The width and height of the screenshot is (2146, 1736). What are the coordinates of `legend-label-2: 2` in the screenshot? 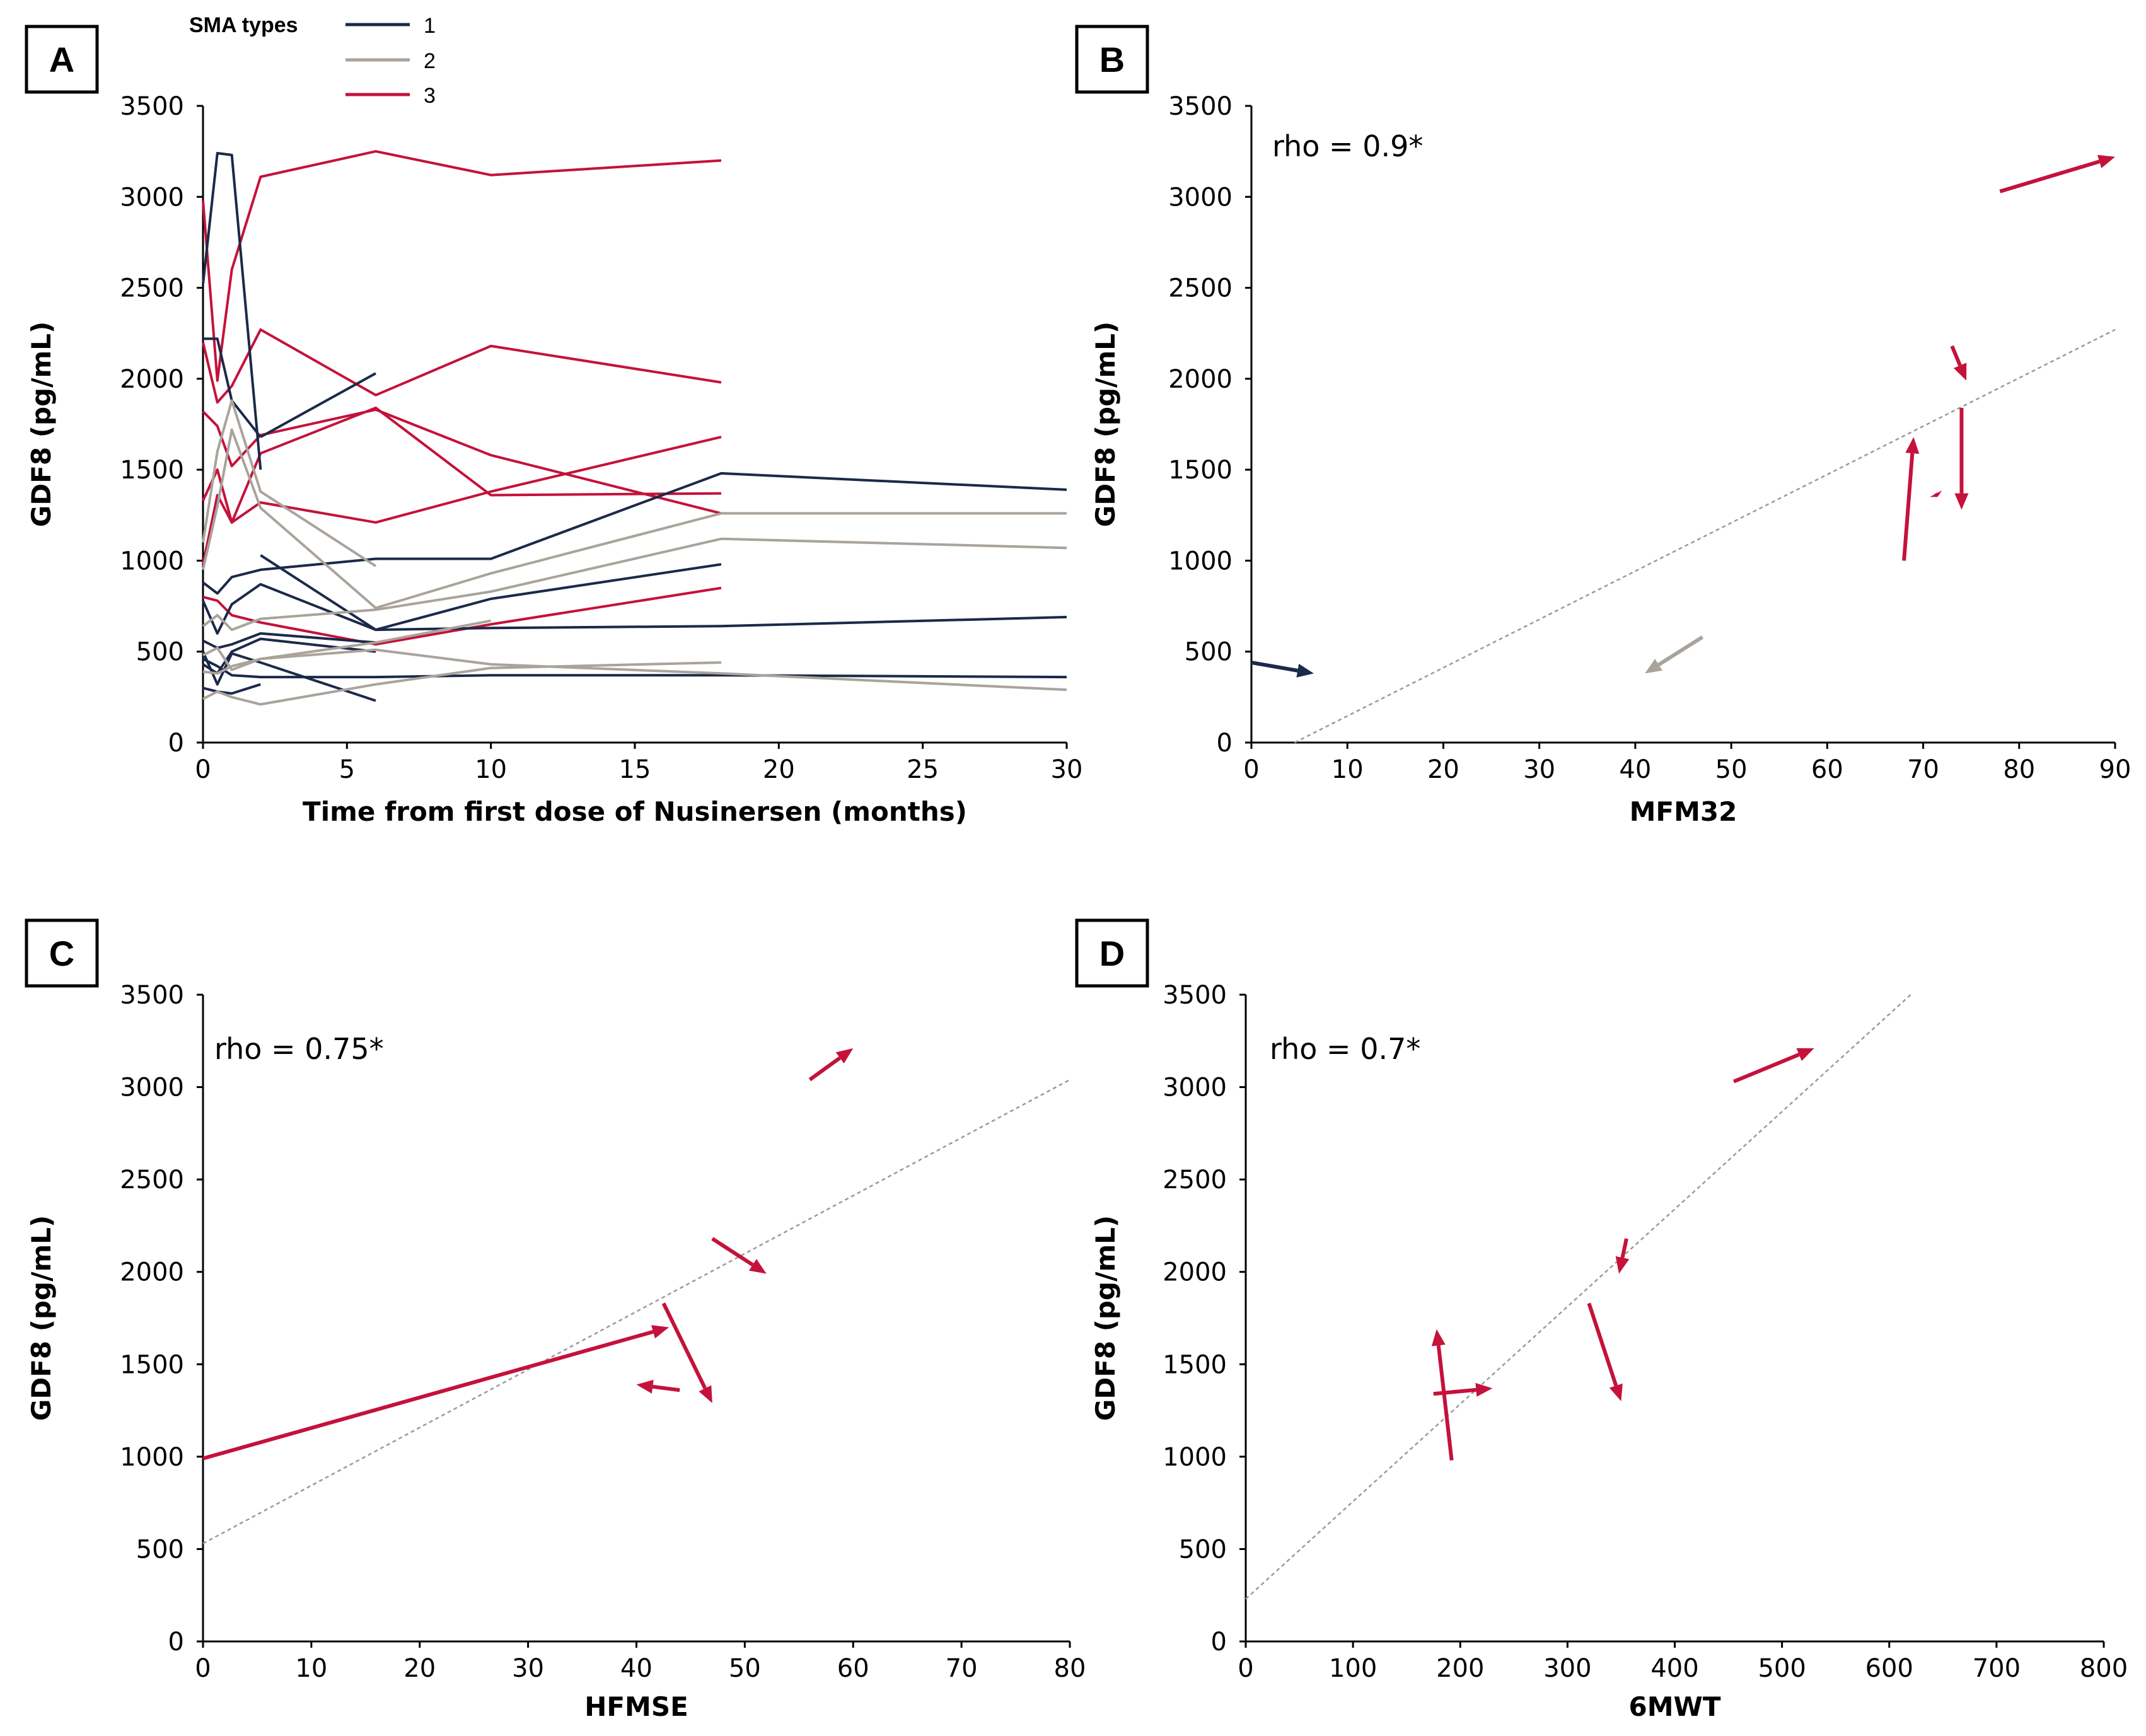 It's located at (430, 61).